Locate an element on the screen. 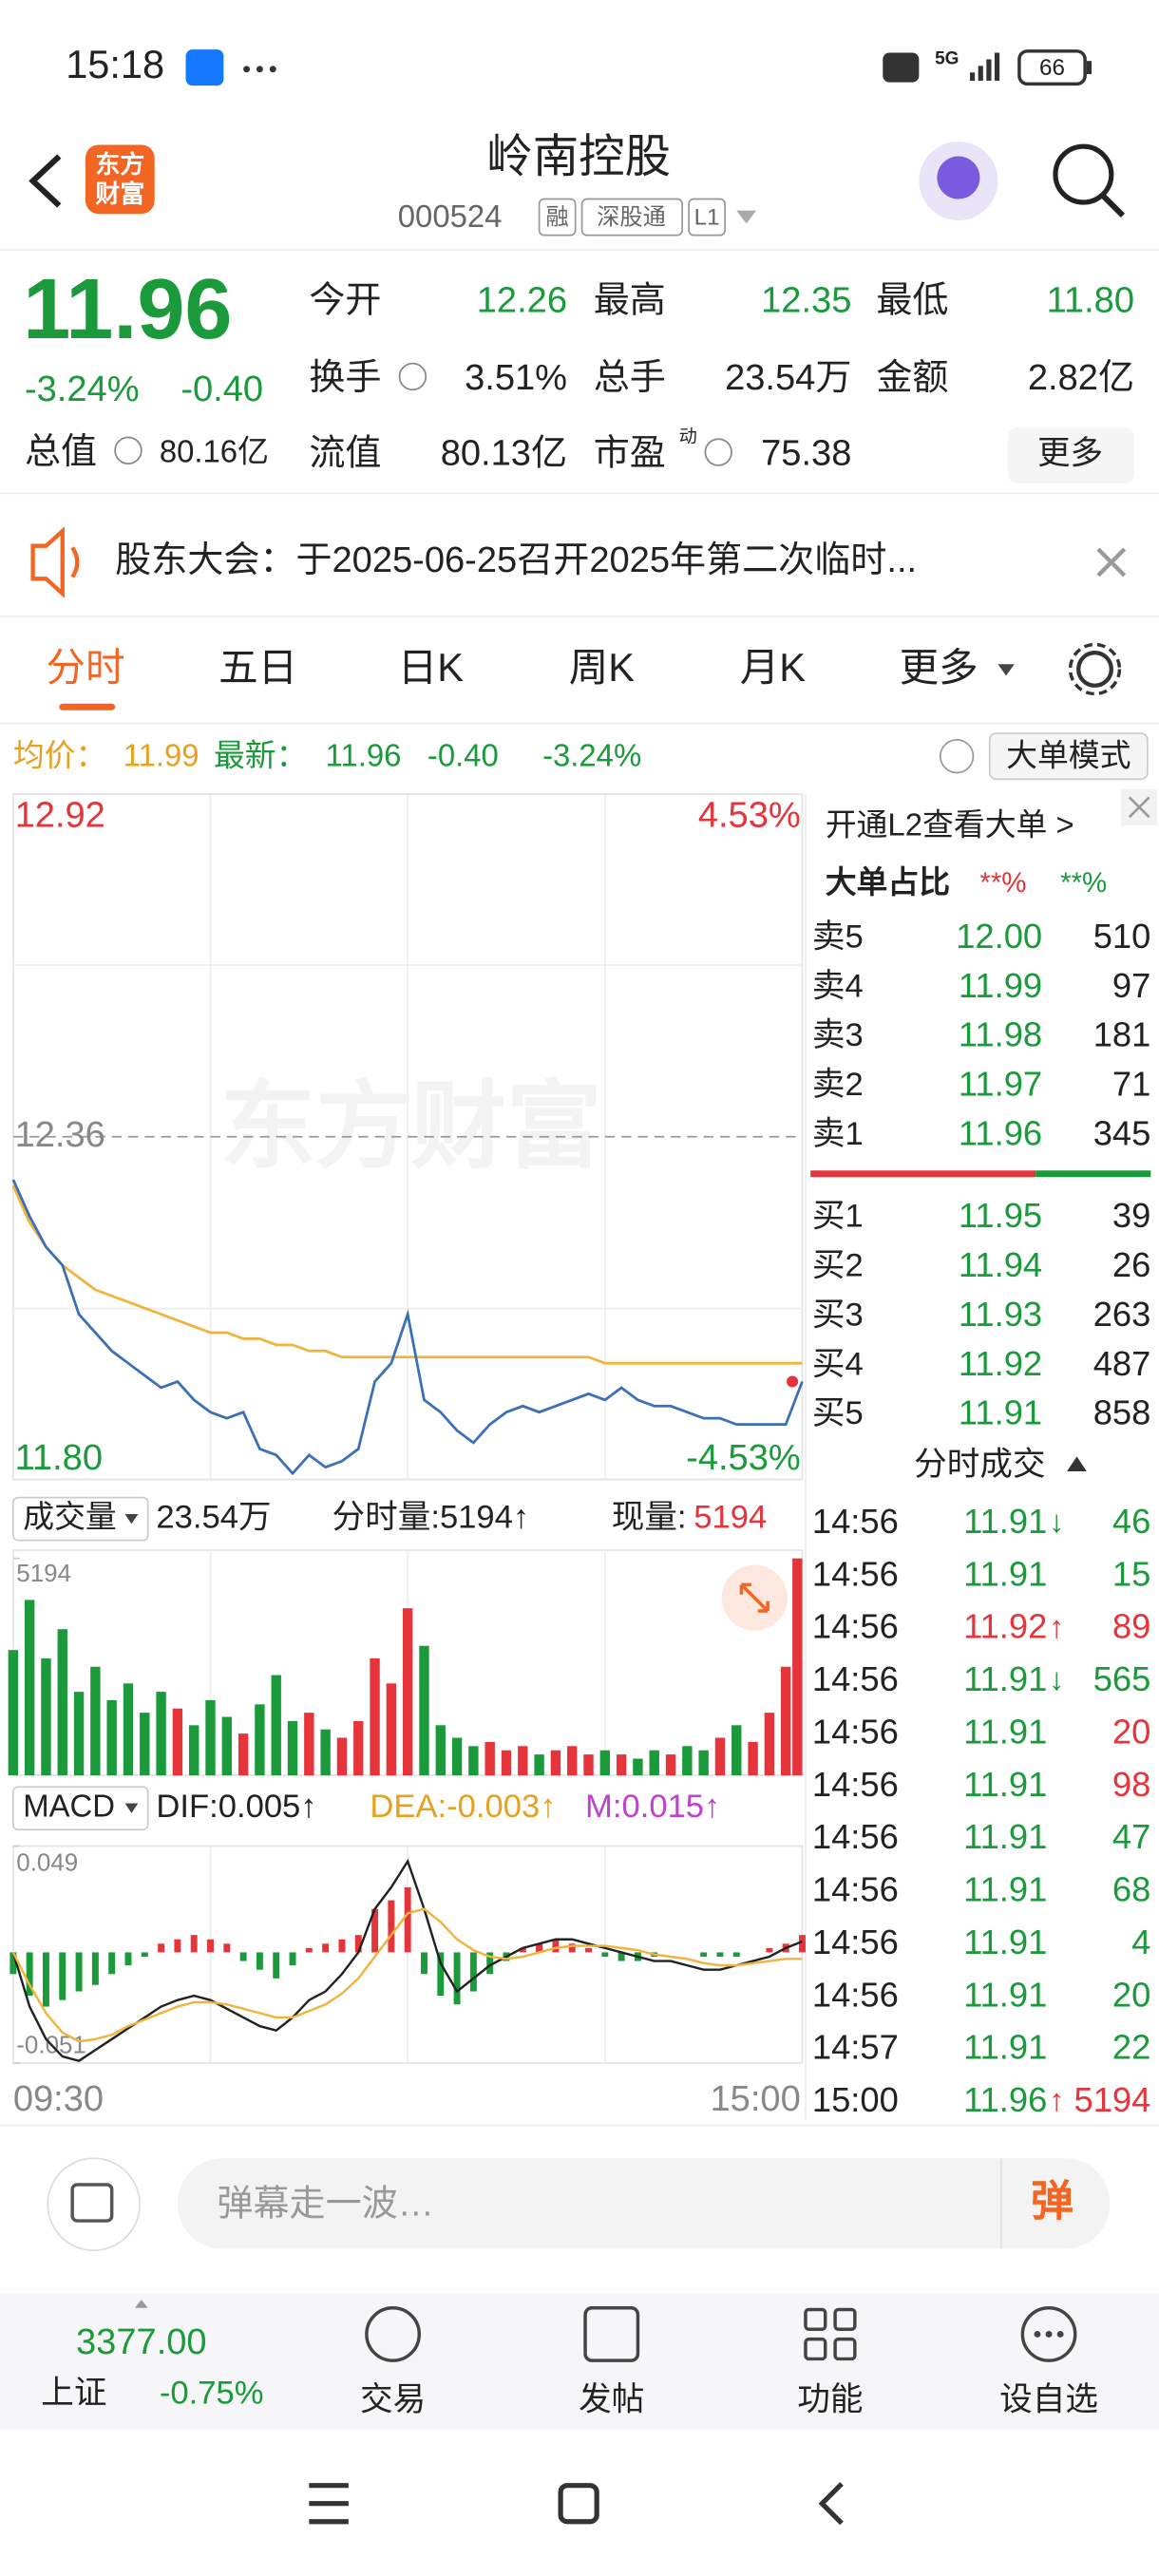  settings-button is located at coordinates (1094, 669).